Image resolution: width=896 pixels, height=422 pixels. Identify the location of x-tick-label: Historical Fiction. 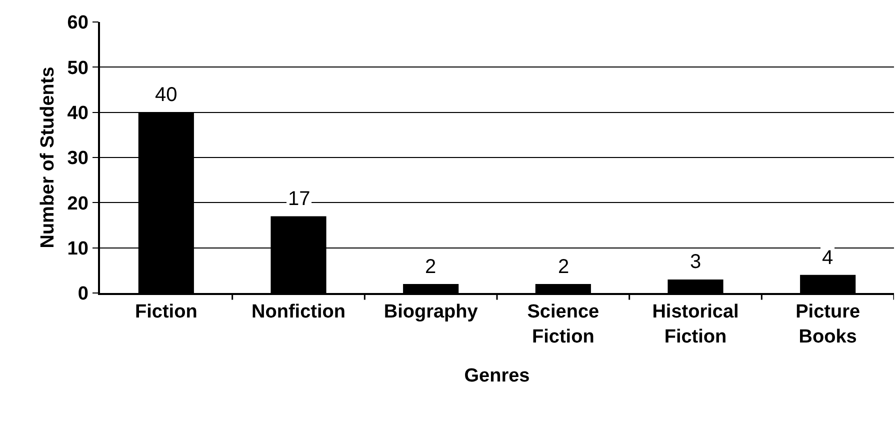
(695, 325).